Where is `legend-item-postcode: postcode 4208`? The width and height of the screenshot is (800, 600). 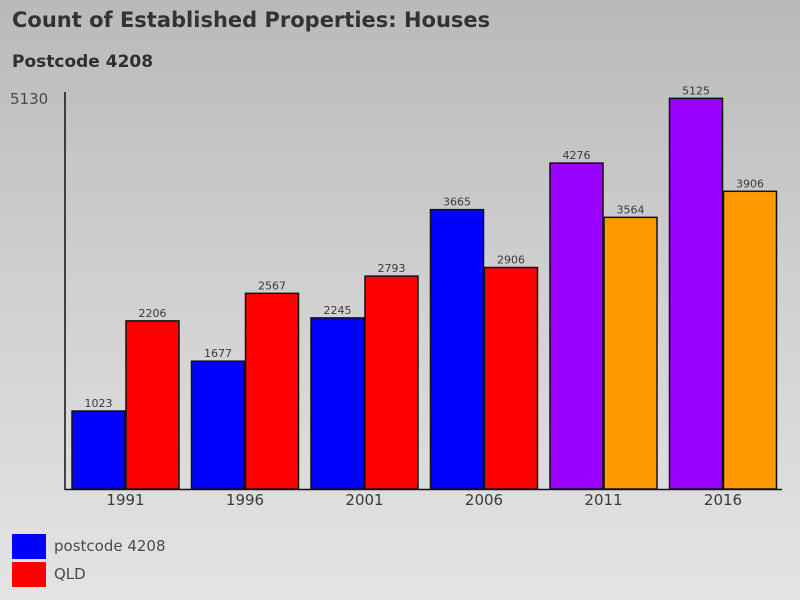 legend-item-postcode: postcode 4208 is located at coordinates (89, 546).